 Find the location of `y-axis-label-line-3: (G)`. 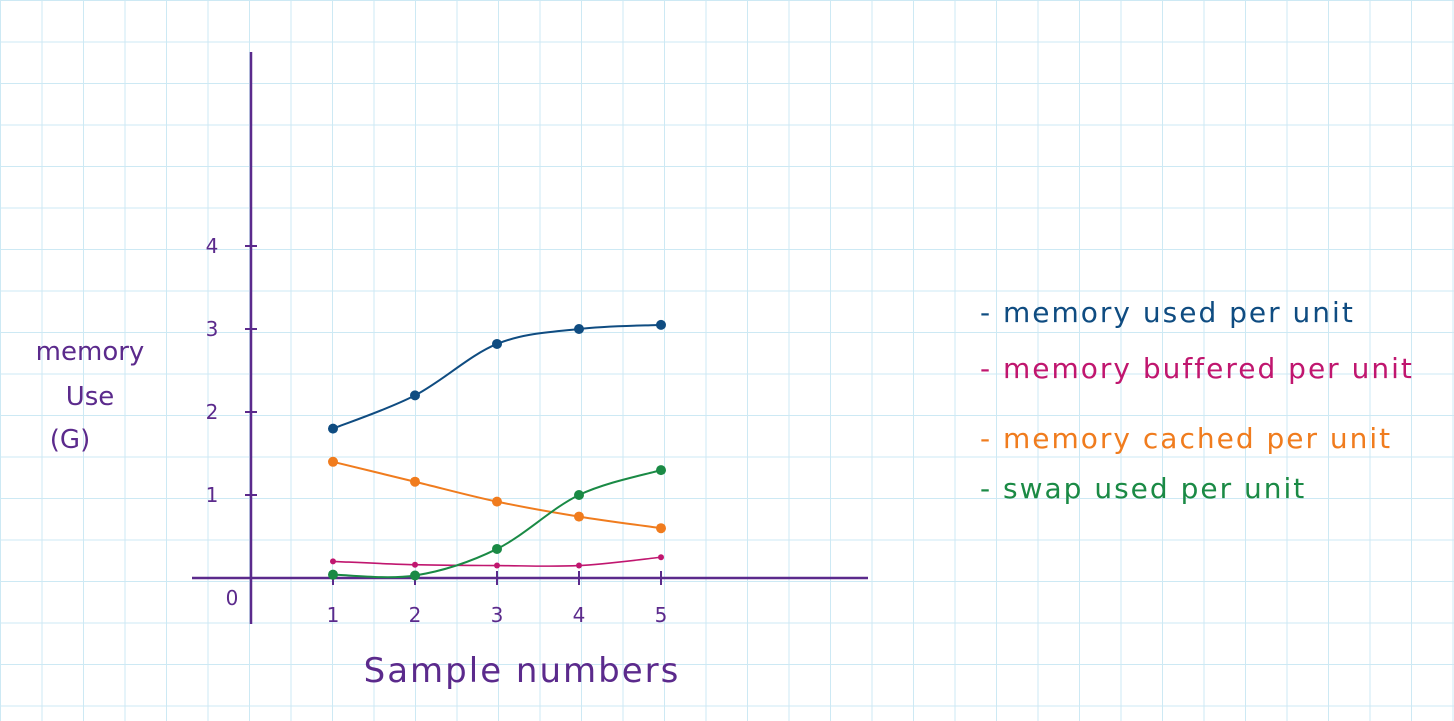

y-axis-label-line-3: (G) is located at coordinates (70, 440).